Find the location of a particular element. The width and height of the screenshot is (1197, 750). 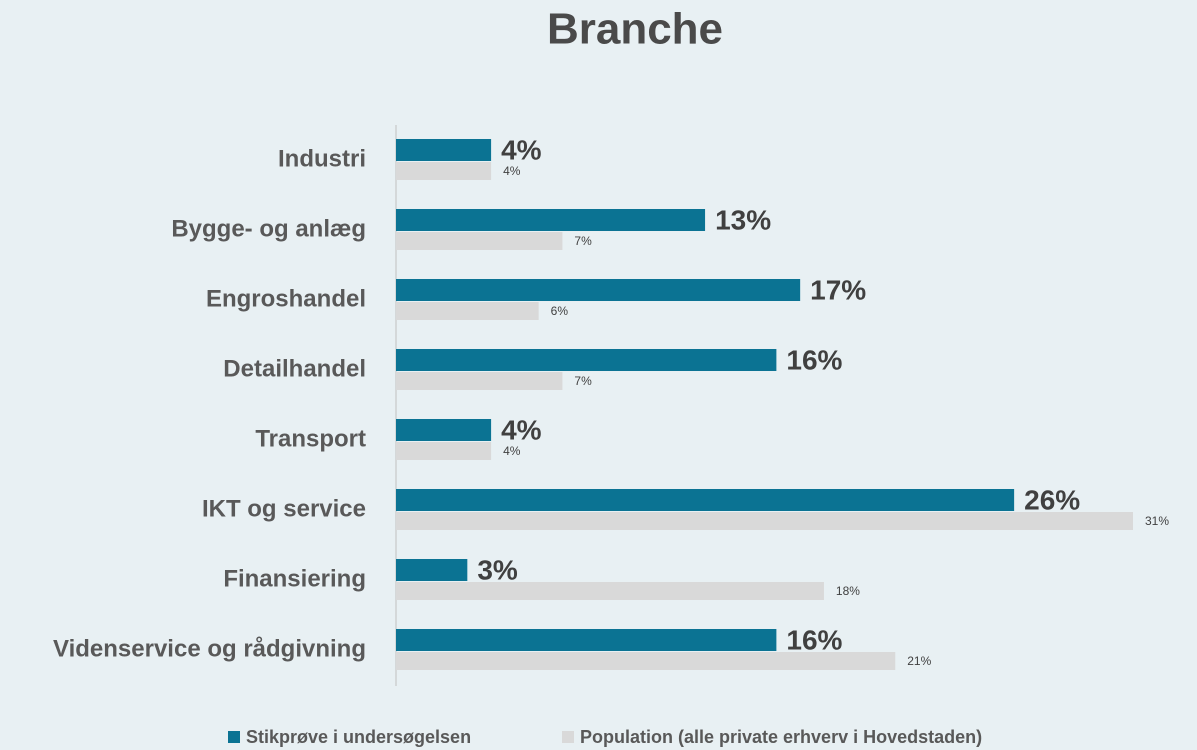

category-label: Videnservice og rådgivning is located at coordinates (209, 648).